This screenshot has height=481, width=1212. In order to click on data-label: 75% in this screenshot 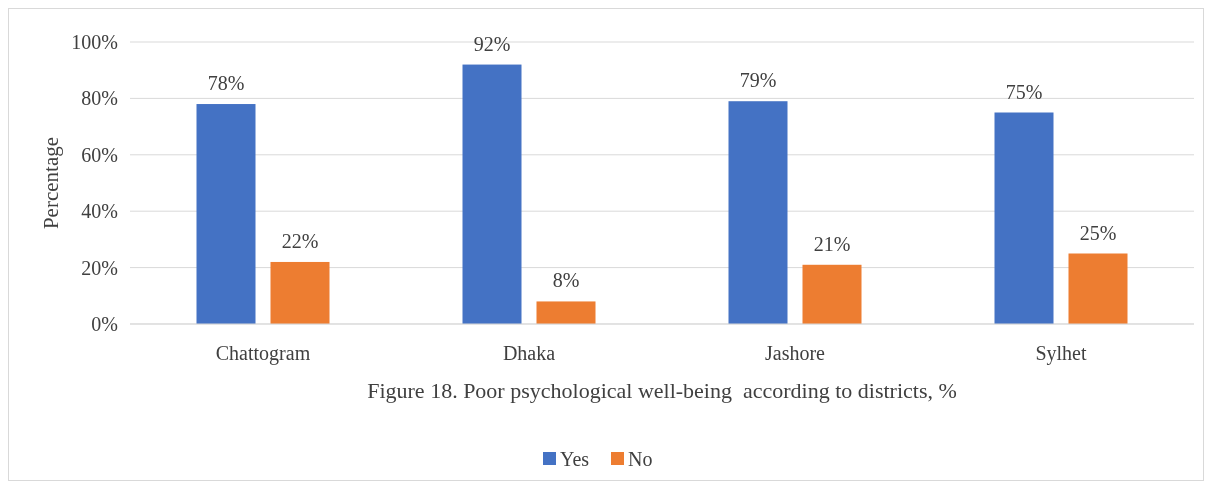, I will do `click(1024, 91)`.